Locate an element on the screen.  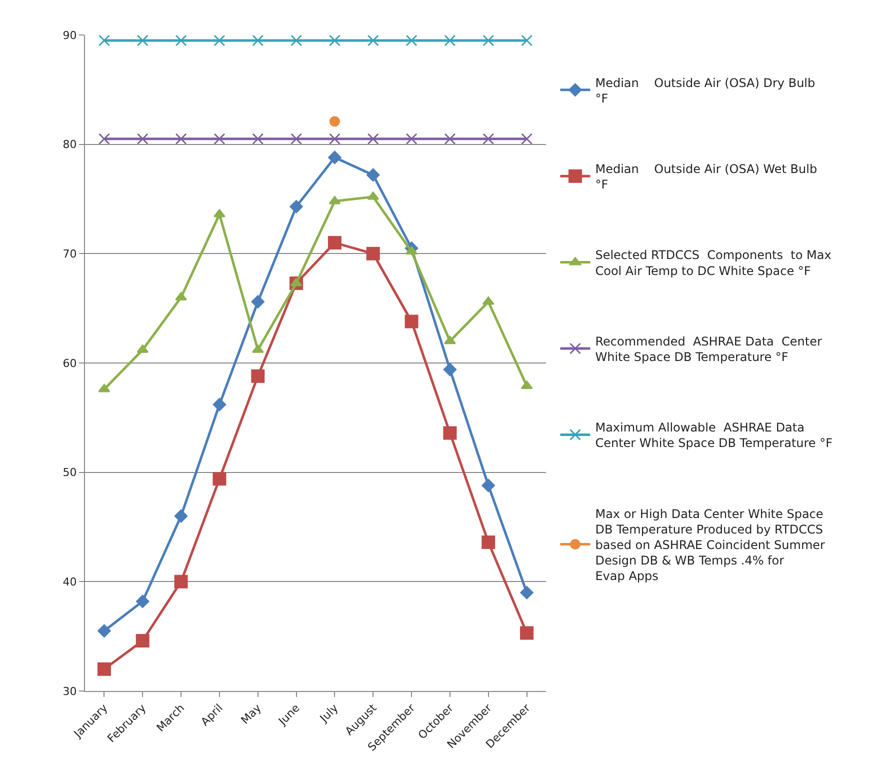
y-tick-label: 30 is located at coordinates (69, 691).